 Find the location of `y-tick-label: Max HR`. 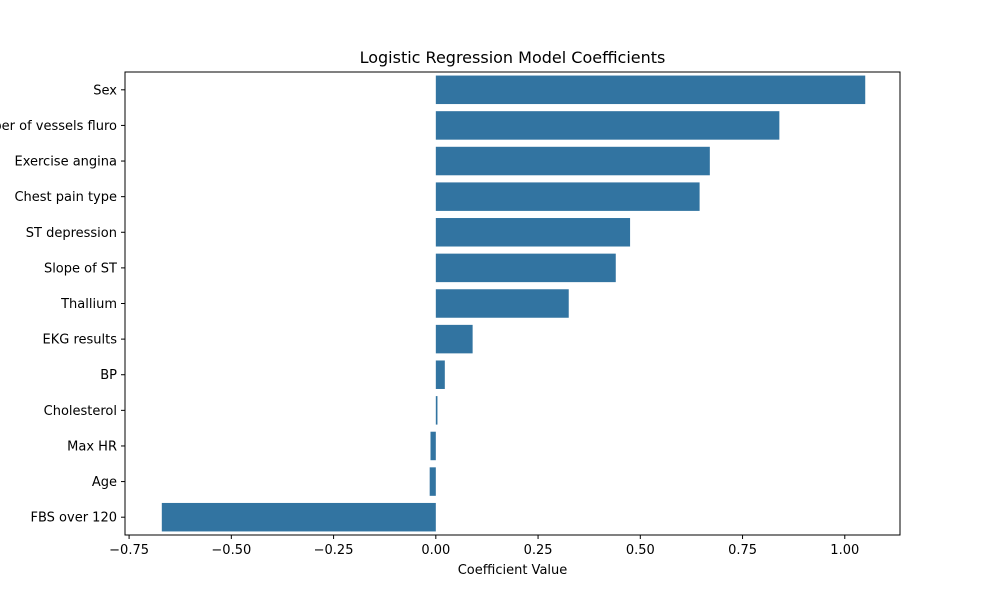

y-tick-label: Max HR is located at coordinates (92, 446).